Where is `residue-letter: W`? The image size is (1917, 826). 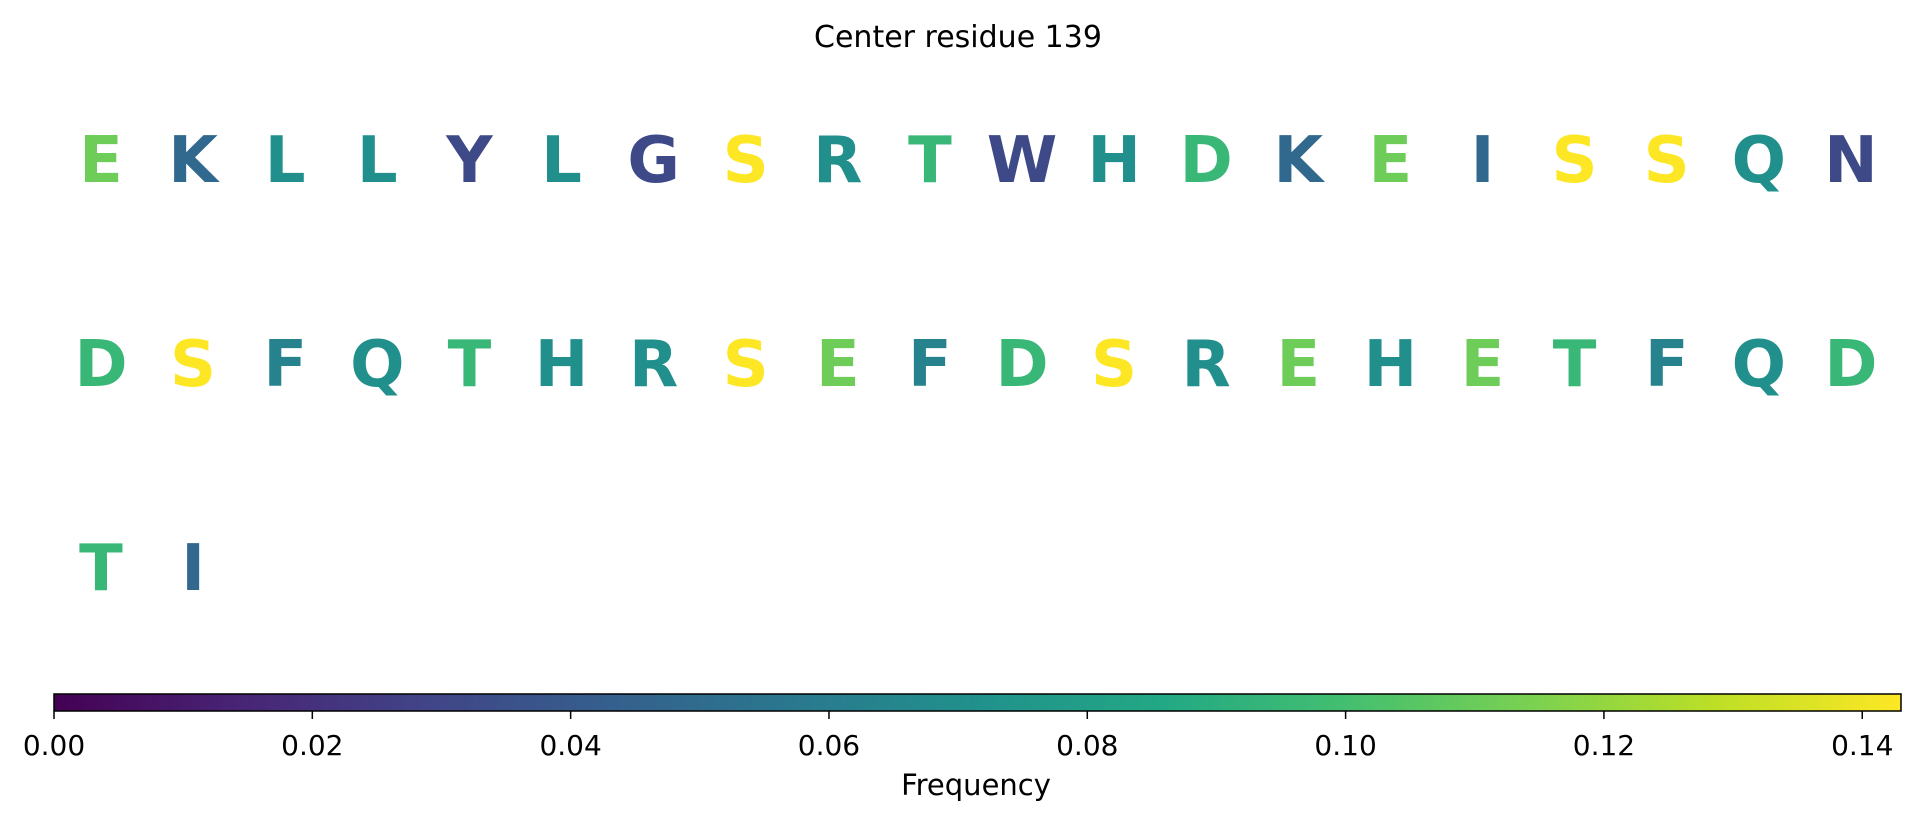
residue-letter: W is located at coordinates (1022, 161).